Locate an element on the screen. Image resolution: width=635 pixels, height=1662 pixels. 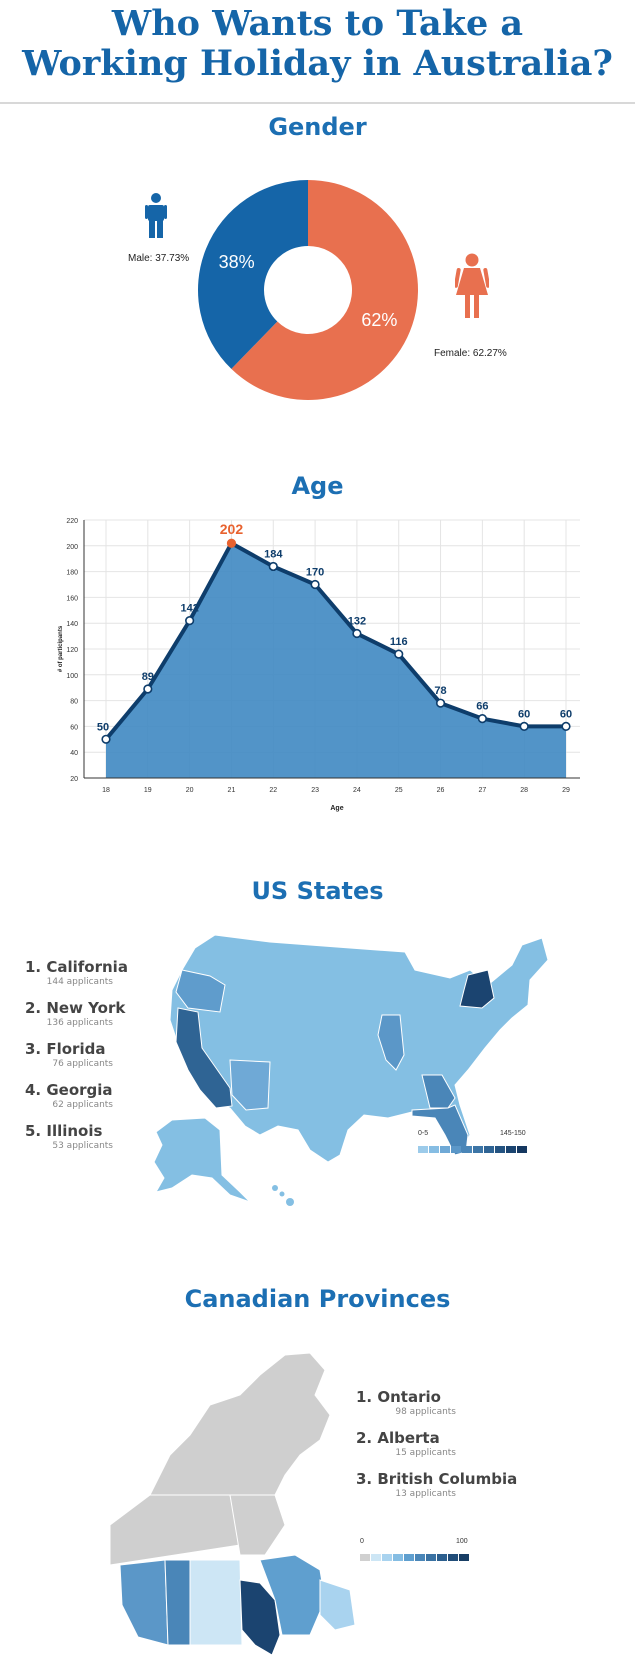
y-tick-label: 40 is located at coordinates (74, 753).